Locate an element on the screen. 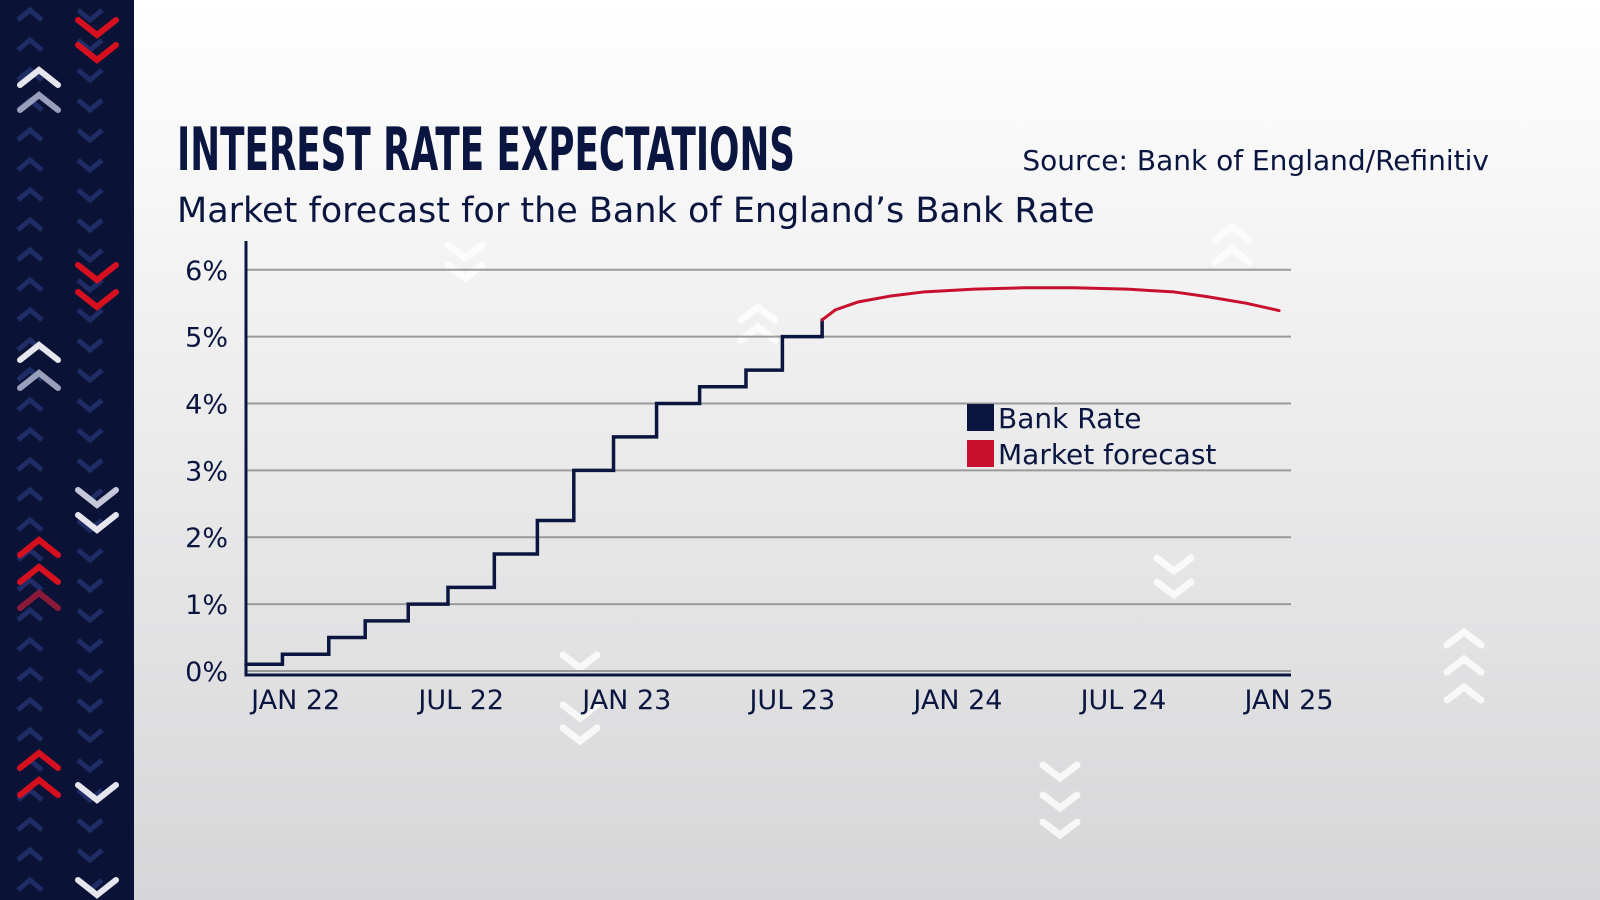 This screenshot has height=900, width=1600. legend-label: Bank Rate is located at coordinates (1069, 418).